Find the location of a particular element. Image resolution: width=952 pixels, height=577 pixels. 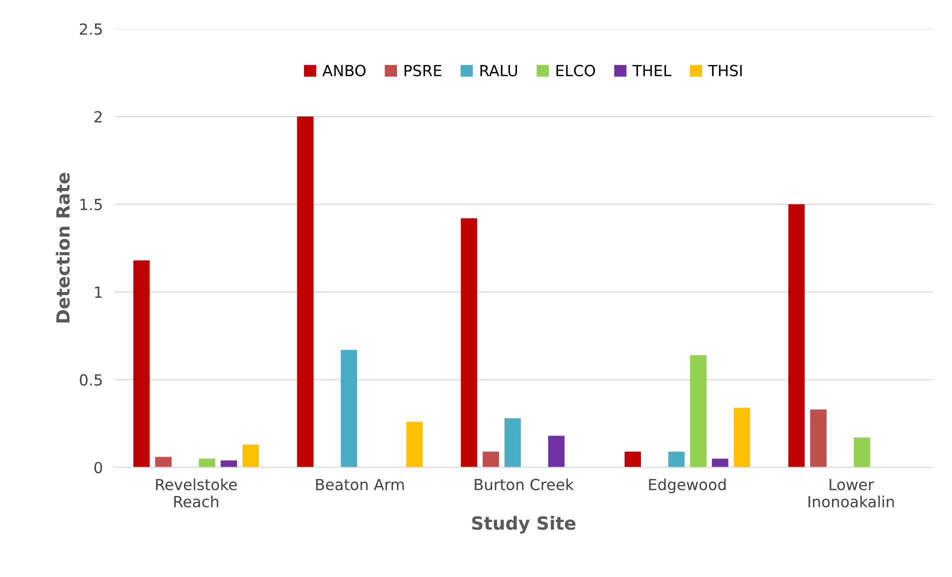

legend-label: PSRE is located at coordinates (423, 70).